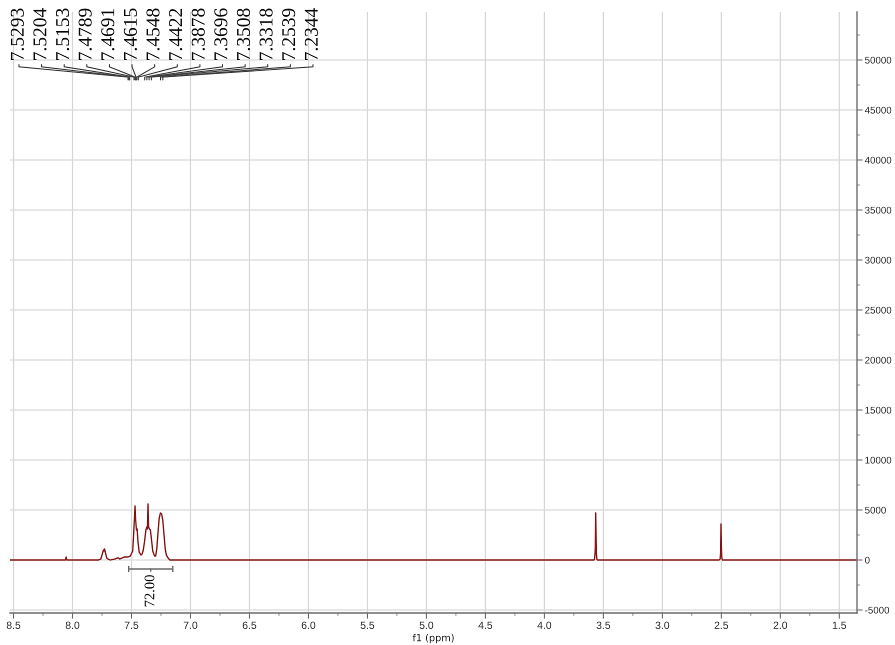  I want to click on y-tick-label: 30000, so click(878, 260).